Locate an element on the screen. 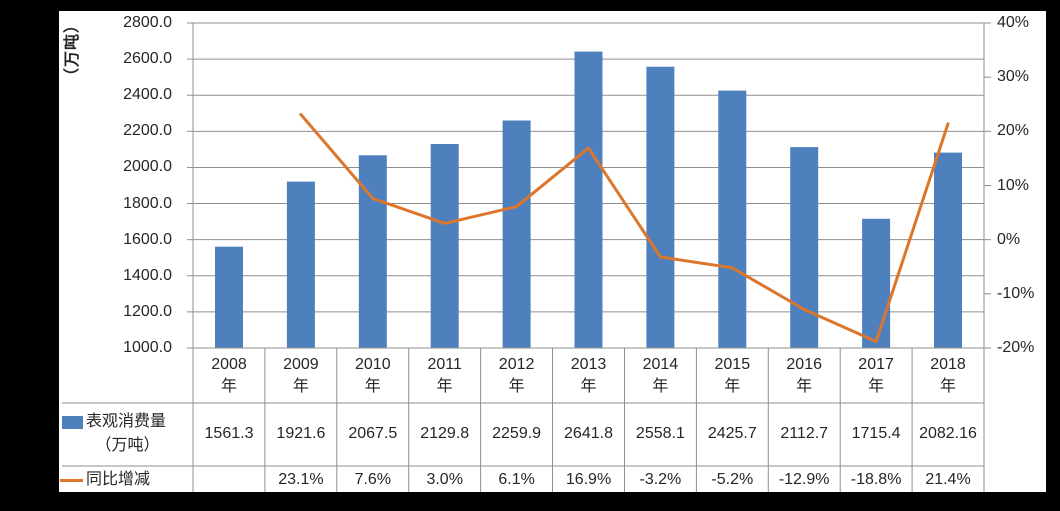 Image resolution: width=1060 pixels, height=511 pixels. right-axis-tick-label: 40% is located at coordinates (1013, 22).